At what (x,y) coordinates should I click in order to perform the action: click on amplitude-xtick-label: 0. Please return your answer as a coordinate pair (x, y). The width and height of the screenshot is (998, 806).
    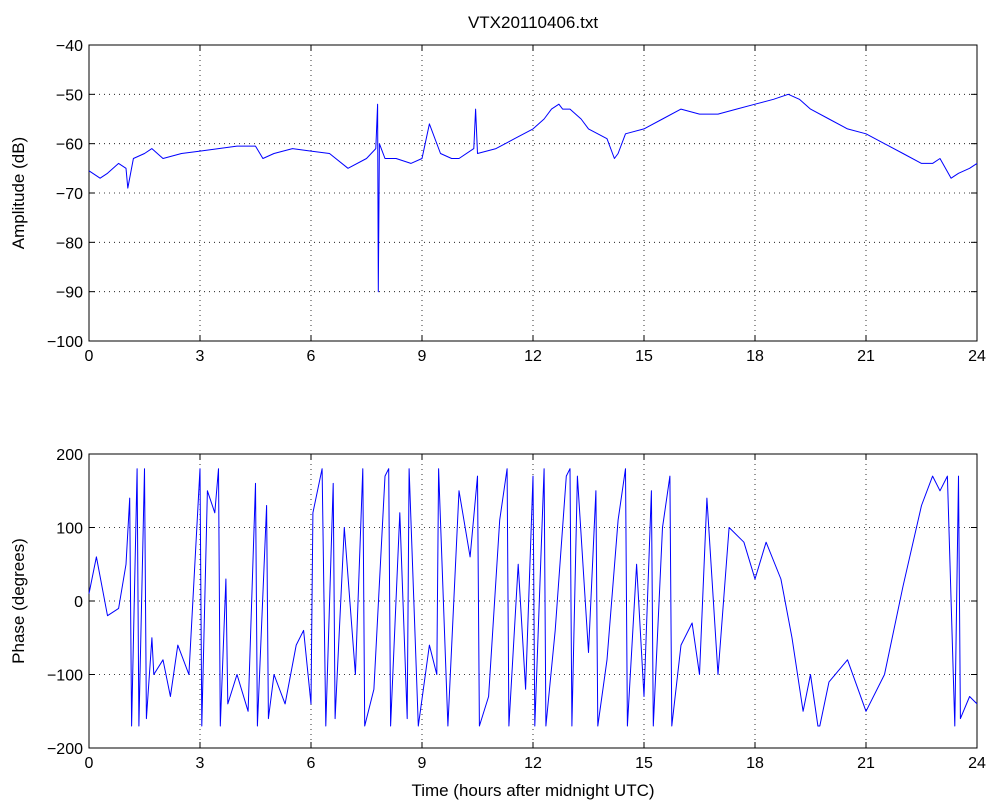
    Looking at the image, I should click on (89, 356).